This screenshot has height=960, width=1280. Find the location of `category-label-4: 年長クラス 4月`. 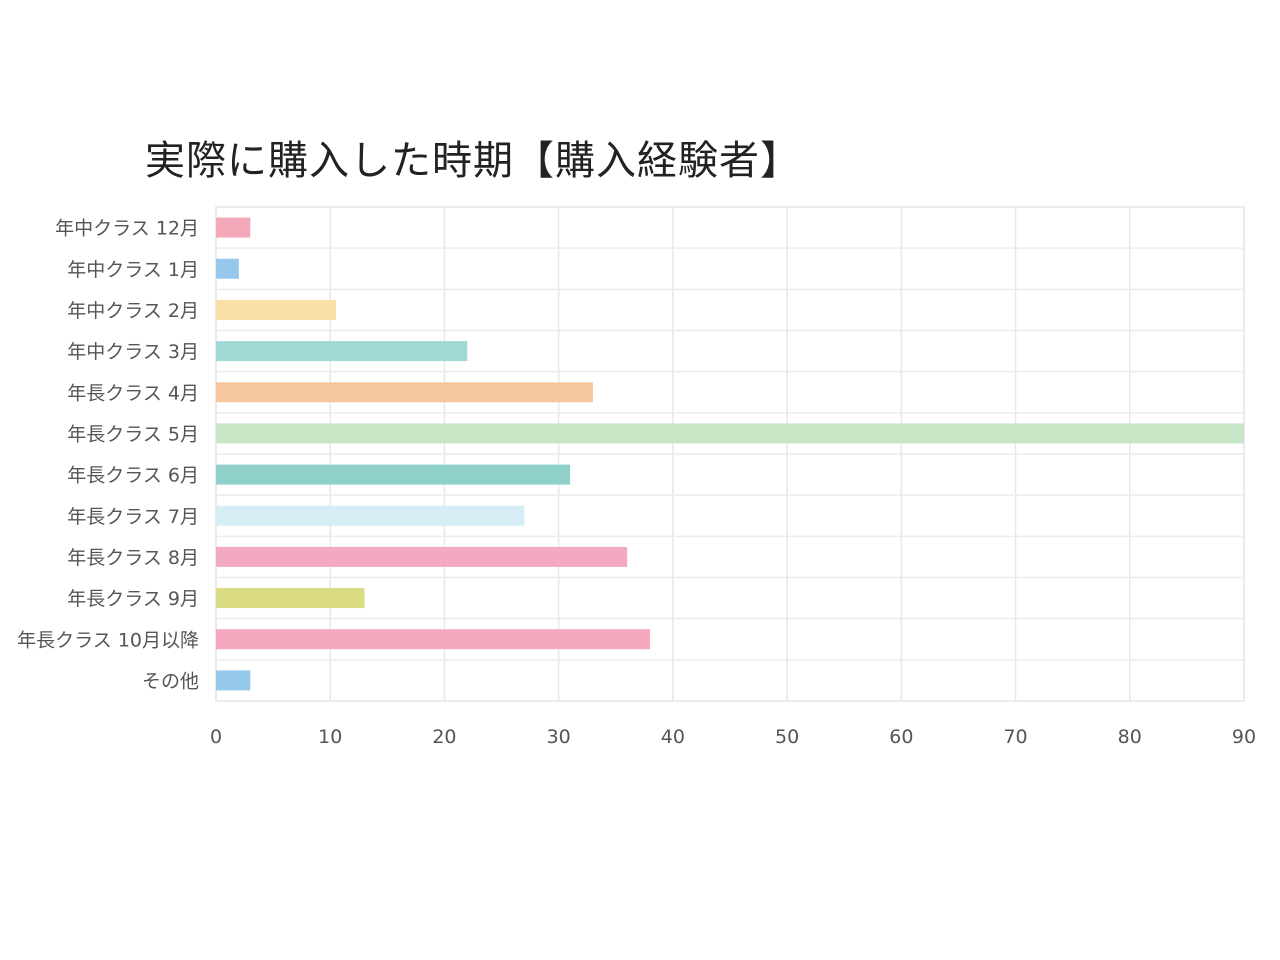

category-label-4: 年長クラス 4月 is located at coordinates (133, 393).